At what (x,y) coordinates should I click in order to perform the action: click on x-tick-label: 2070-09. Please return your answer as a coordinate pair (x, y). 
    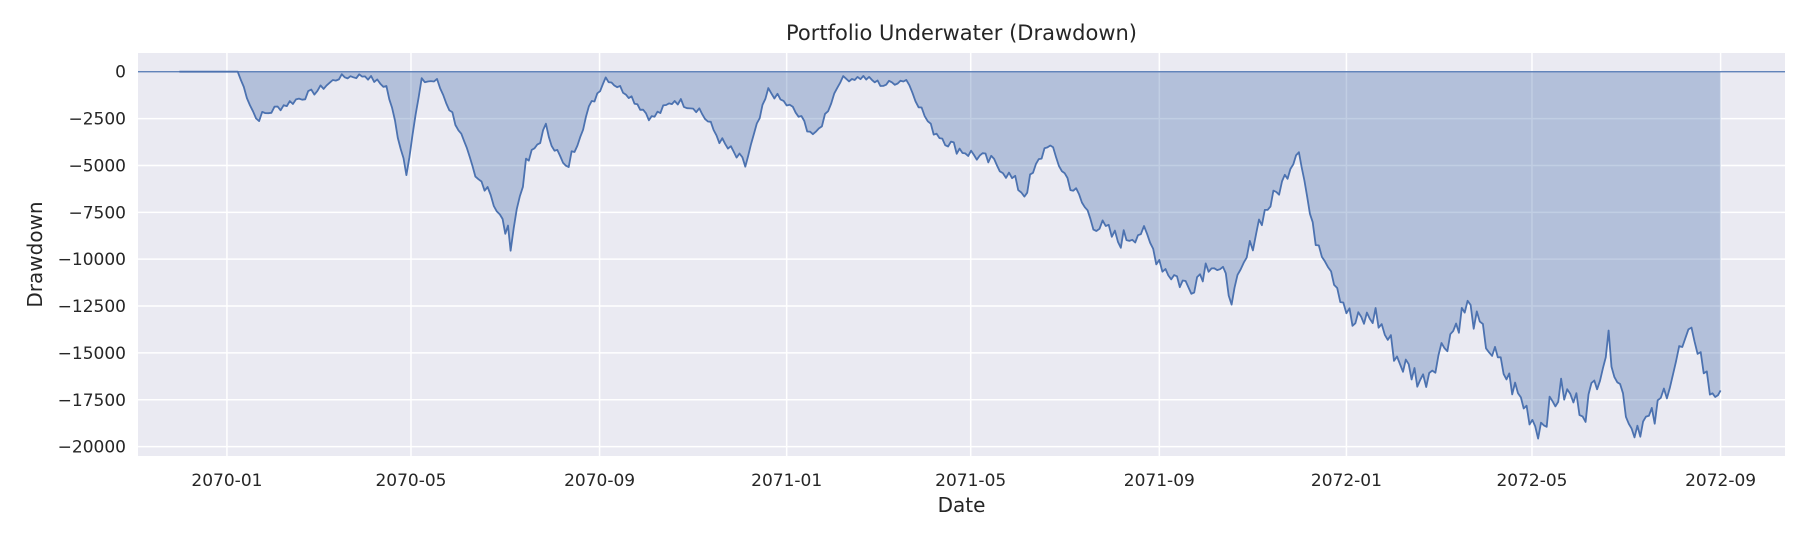
    Looking at the image, I should click on (599, 481).